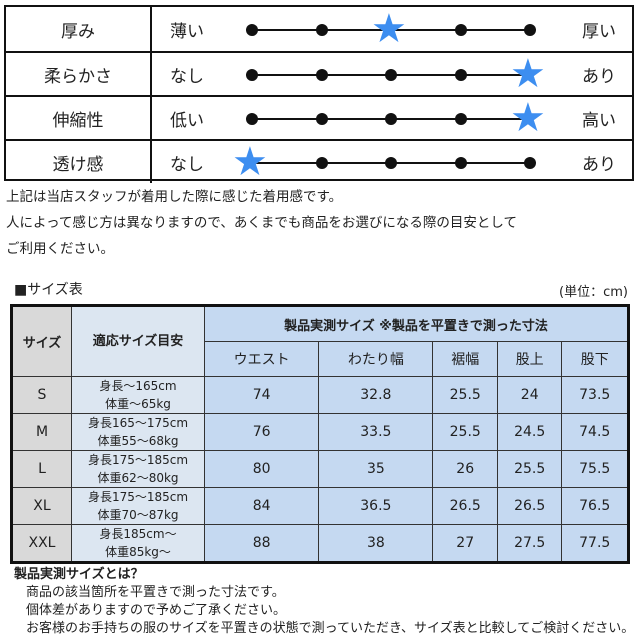  I want to click on feel-high-label: 高い, so click(599, 120).